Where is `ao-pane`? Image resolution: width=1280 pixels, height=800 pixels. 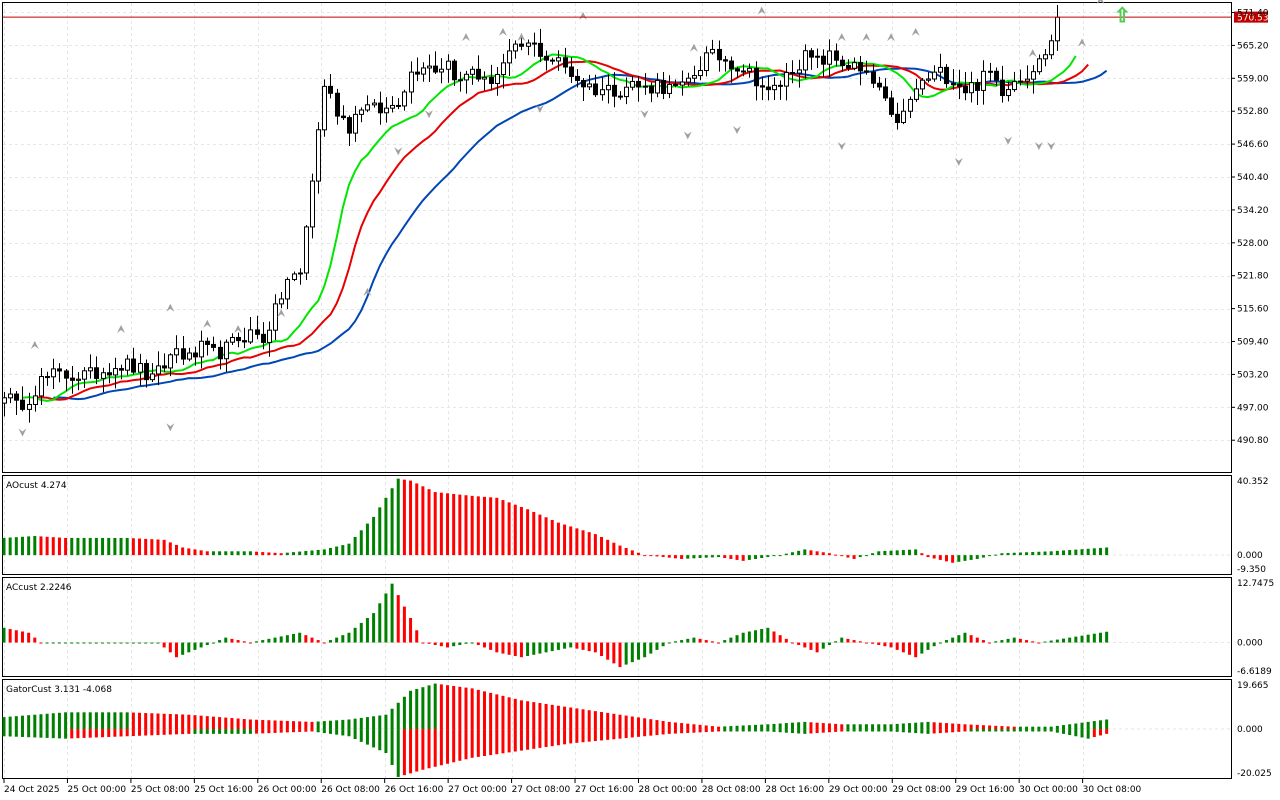
ao-pane is located at coordinates (617, 525).